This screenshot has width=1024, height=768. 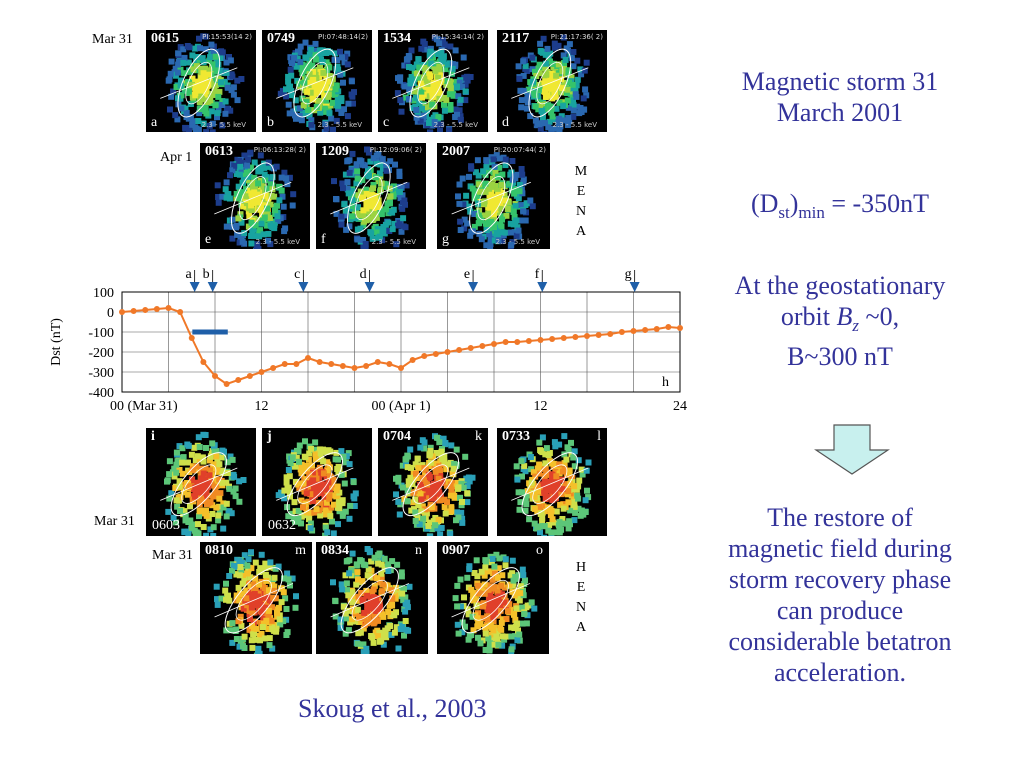 What do you see at coordinates (877, 203) in the screenshot?
I see `dst-value: = -350nT` at bounding box center [877, 203].